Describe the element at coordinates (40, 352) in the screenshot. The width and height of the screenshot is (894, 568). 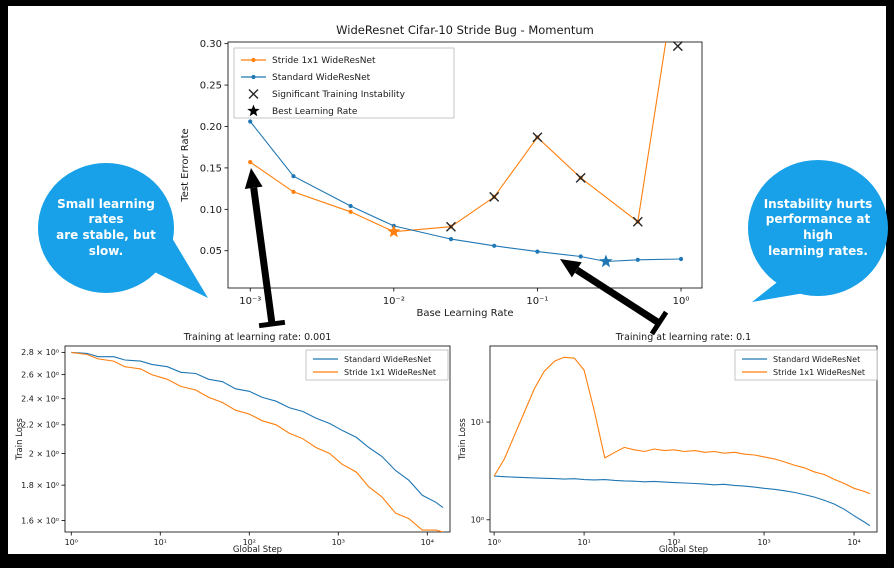
I see `y-tick-label: 2.8 × 10⁰` at that location.